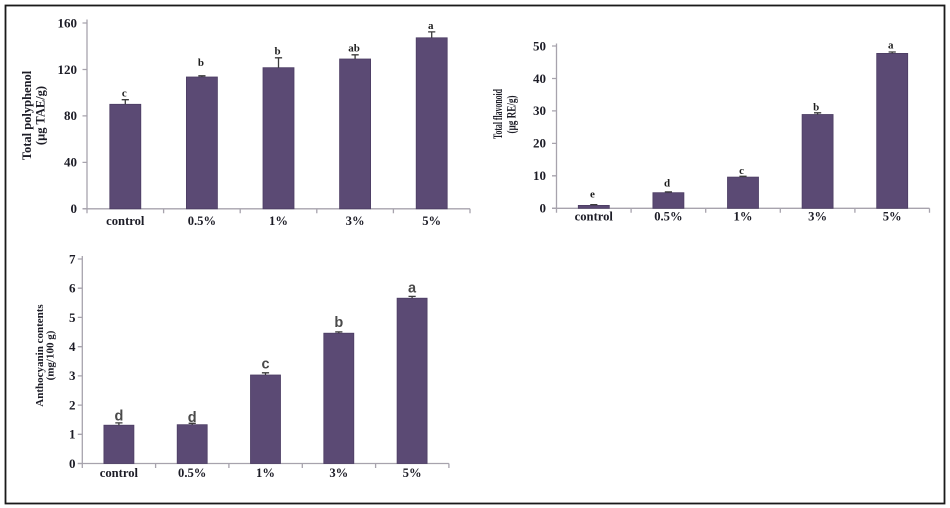  What do you see at coordinates (72, 404) in the screenshot?
I see `svg-text: 2` at bounding box center [72, 404].